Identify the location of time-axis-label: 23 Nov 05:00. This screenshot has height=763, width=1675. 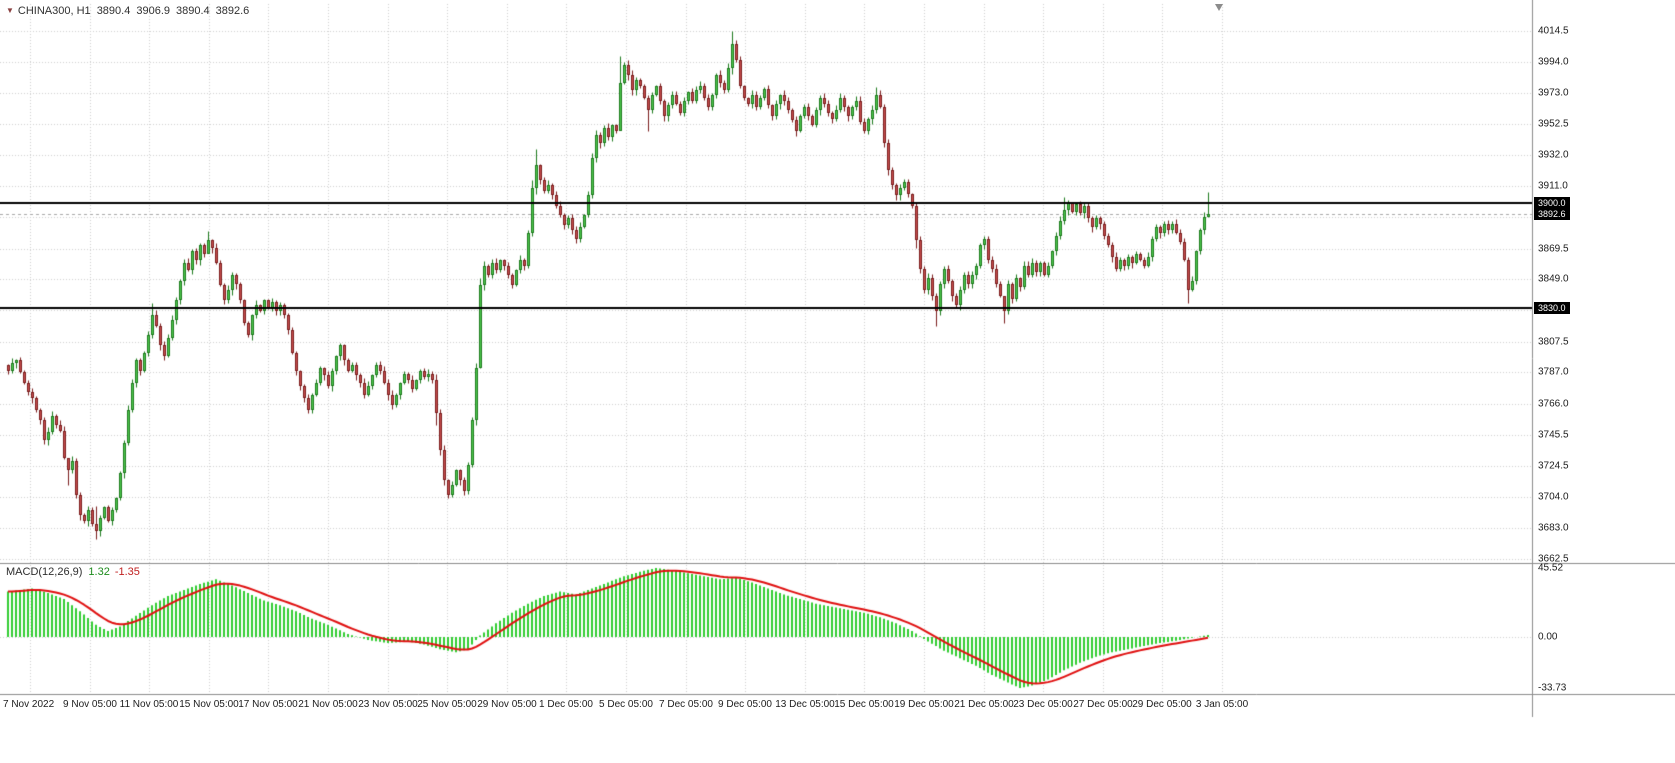
(388, 704).